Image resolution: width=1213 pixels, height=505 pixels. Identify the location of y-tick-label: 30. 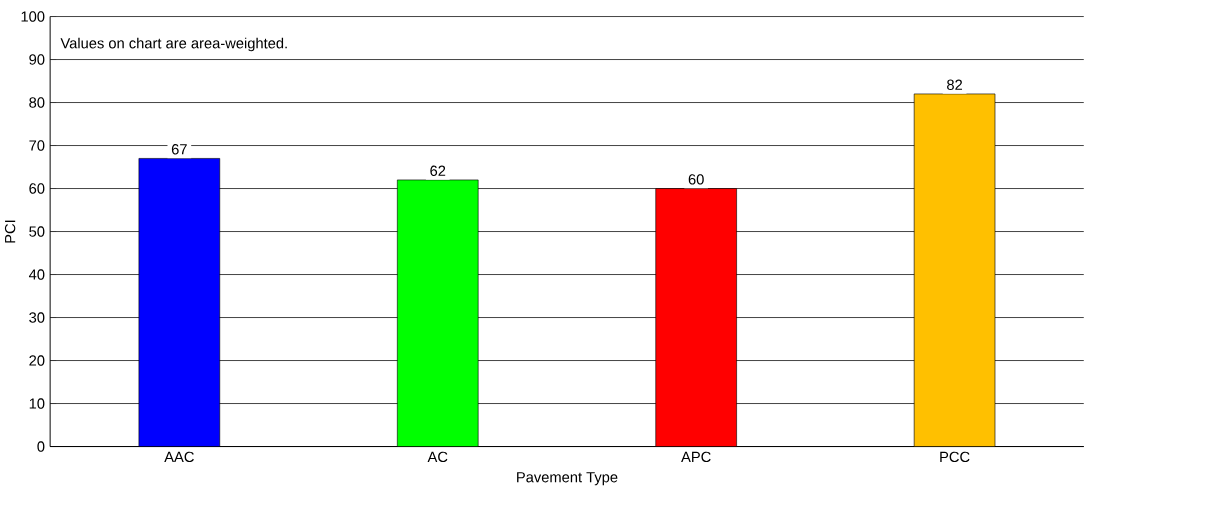
(37, 317).